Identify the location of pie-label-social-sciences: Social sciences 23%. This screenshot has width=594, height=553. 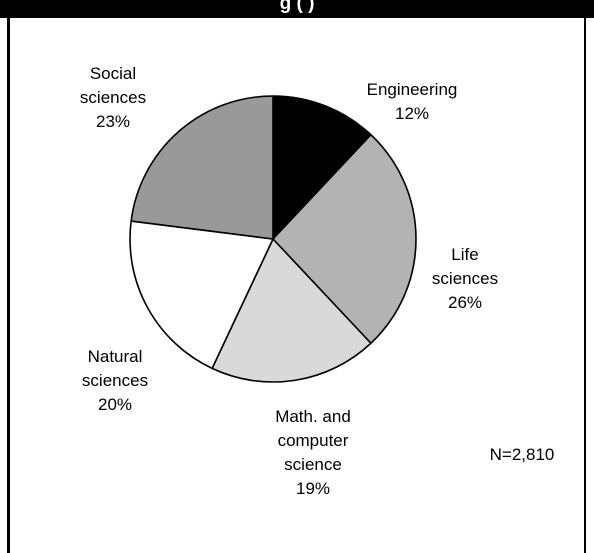
(113, 97).